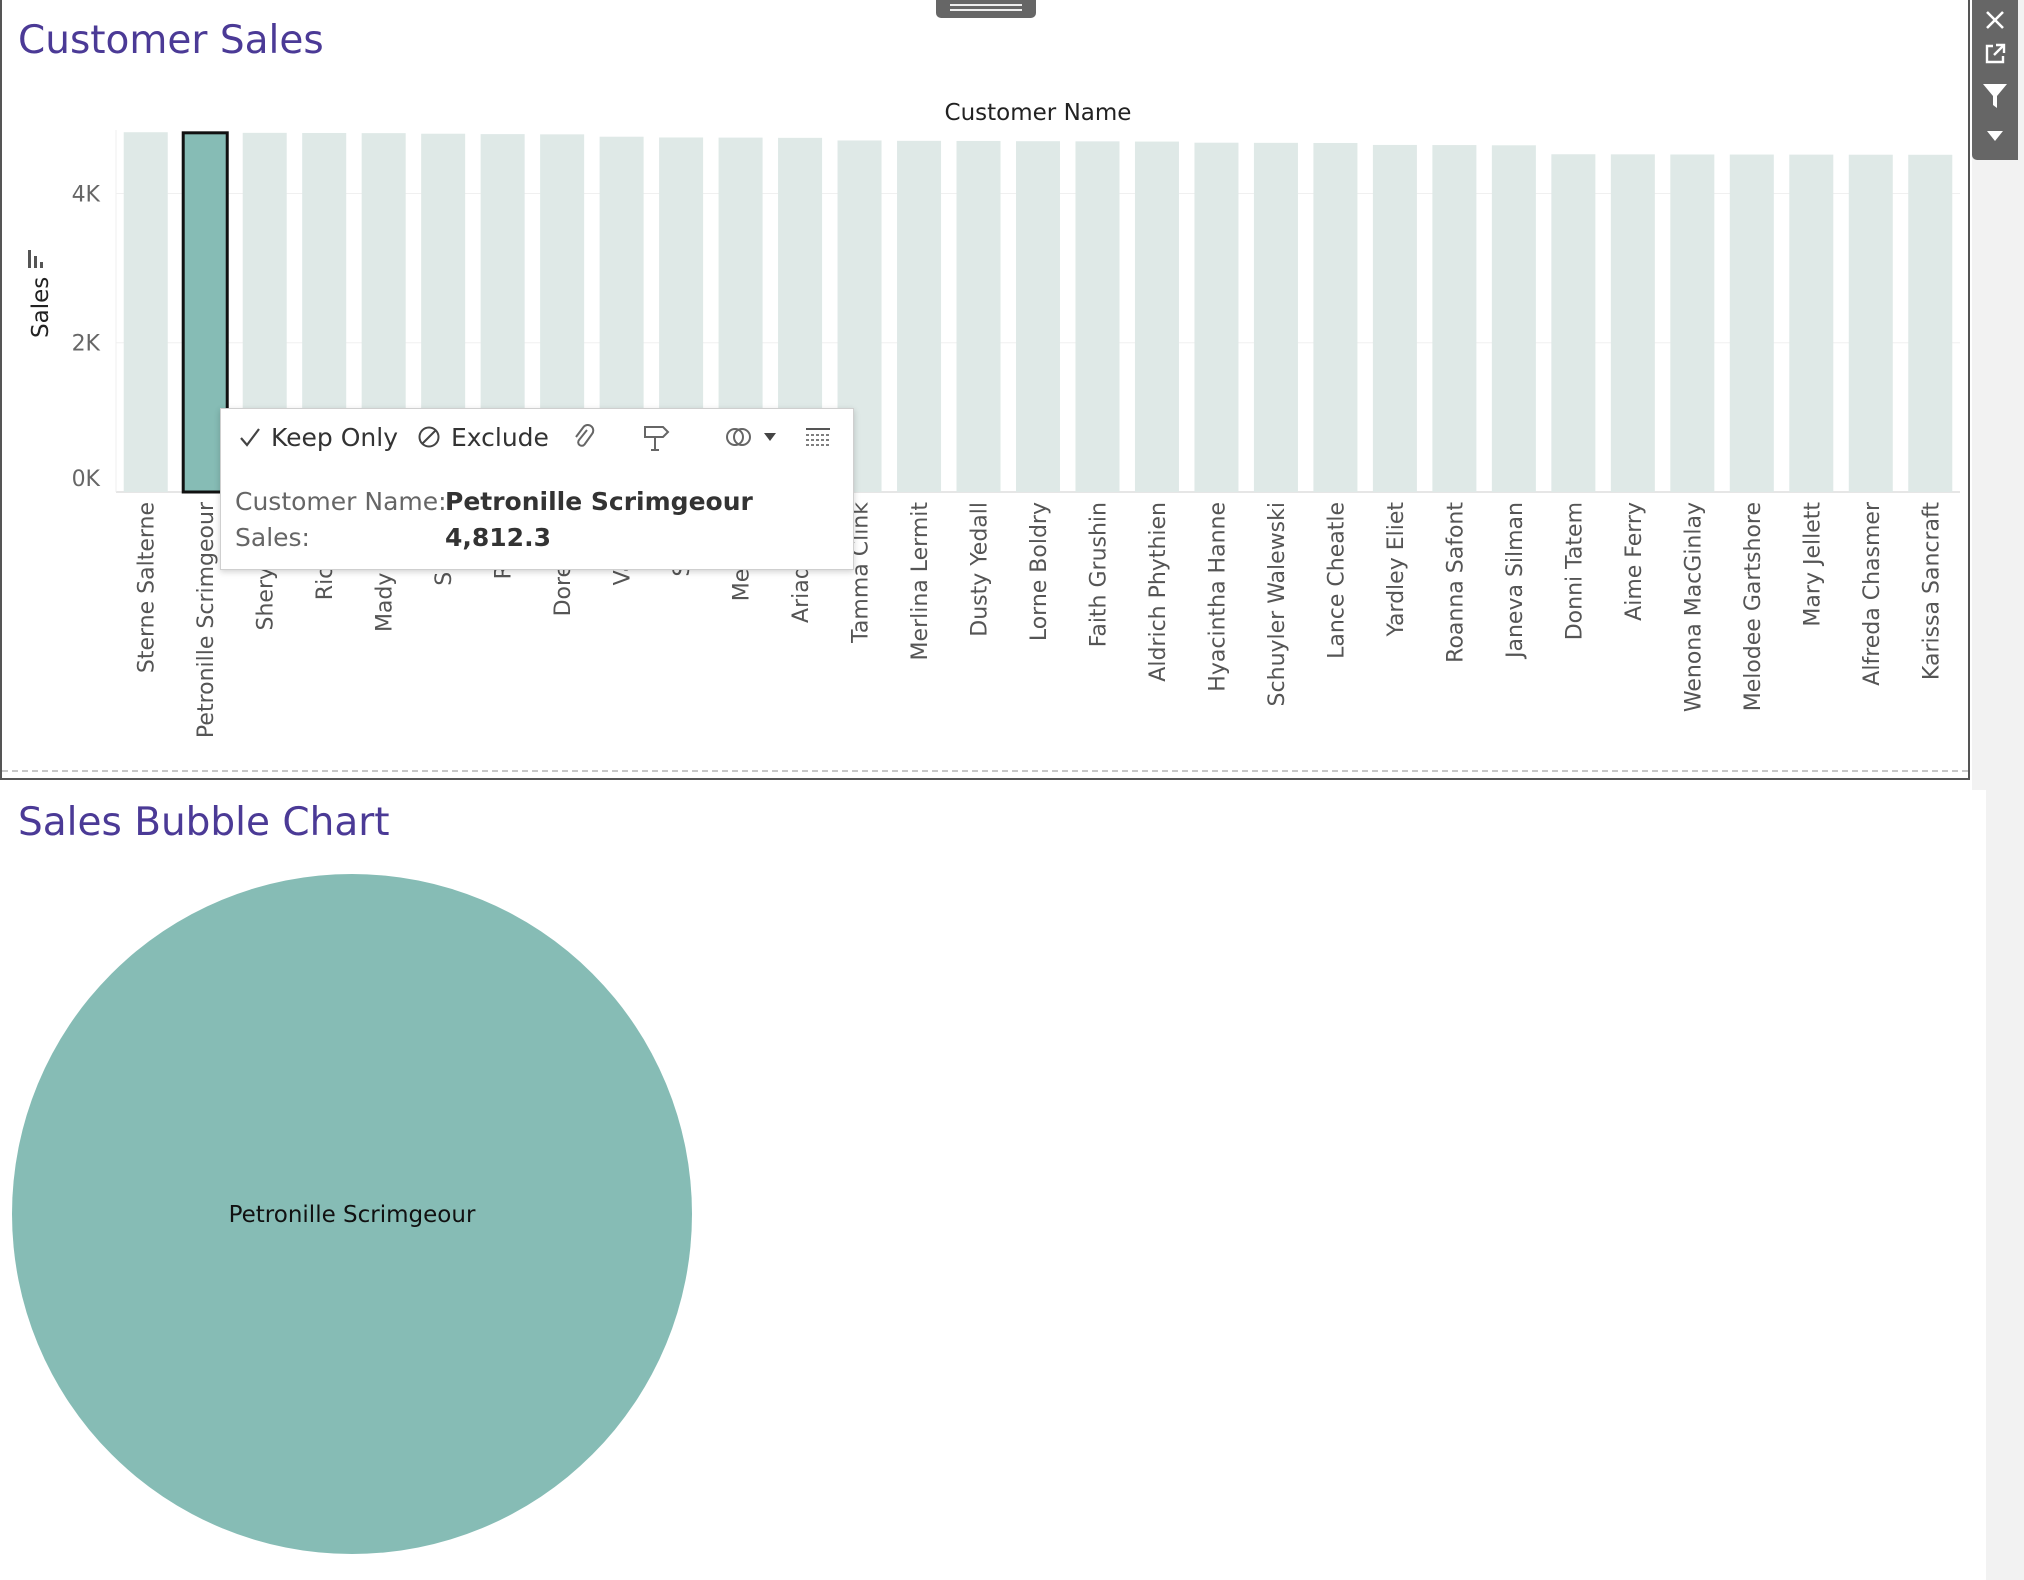 This screenshot has width=2024, height=1580. What do you see at coordinates (1812, 564) in the screenshot?
I see `x-tick-label: Mary Jellett` at bounding box center [1812, 564].